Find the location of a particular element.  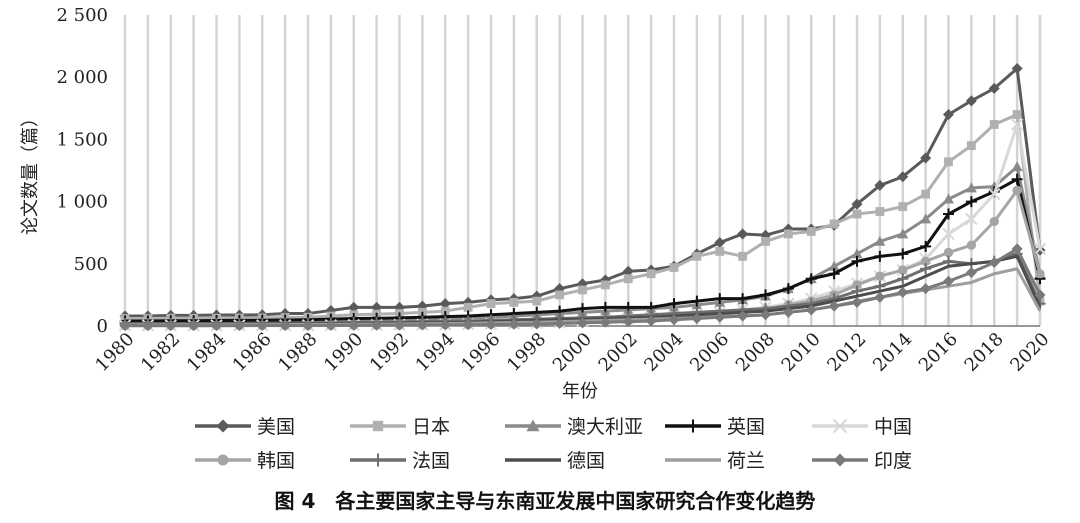

legend-item: 美国 is located at coordinates (245, 427).